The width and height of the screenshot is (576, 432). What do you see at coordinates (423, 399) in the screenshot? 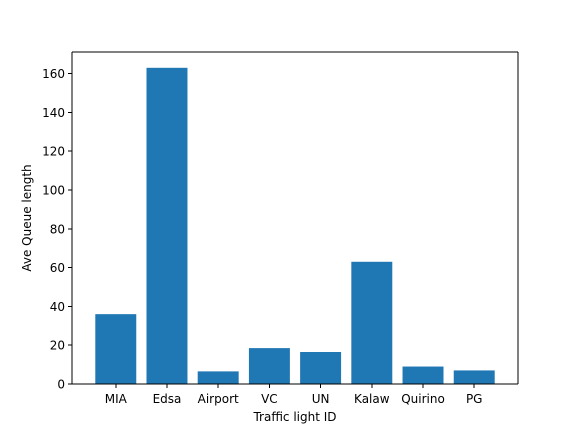
I see `x-tick-label-quirino: Quirino` at bounding box center [423, 399].